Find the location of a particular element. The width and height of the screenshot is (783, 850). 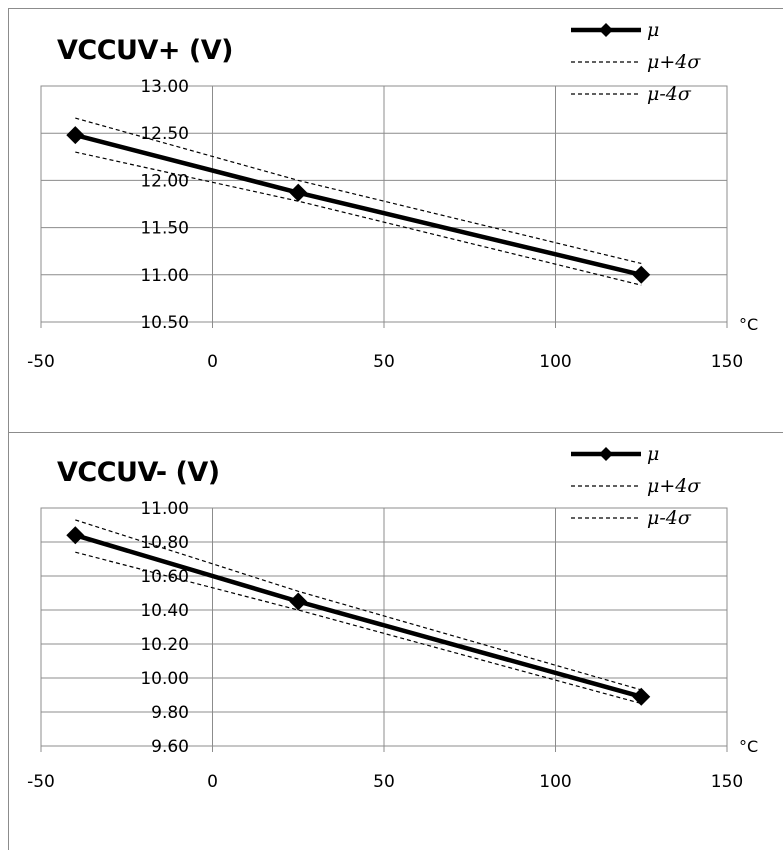

chart-title: VCCUV- (V) is located at coordinates (138, 472).